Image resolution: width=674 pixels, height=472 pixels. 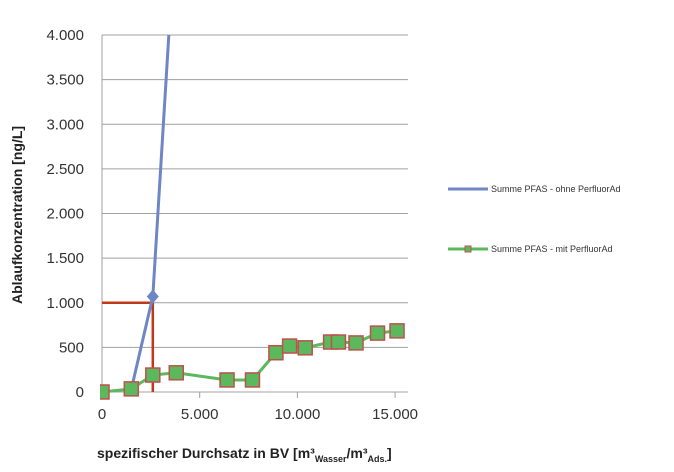 I want to click on legend-label-0: Summe PFAS - ohne PerfluorAd, so click(x=556, y=189).